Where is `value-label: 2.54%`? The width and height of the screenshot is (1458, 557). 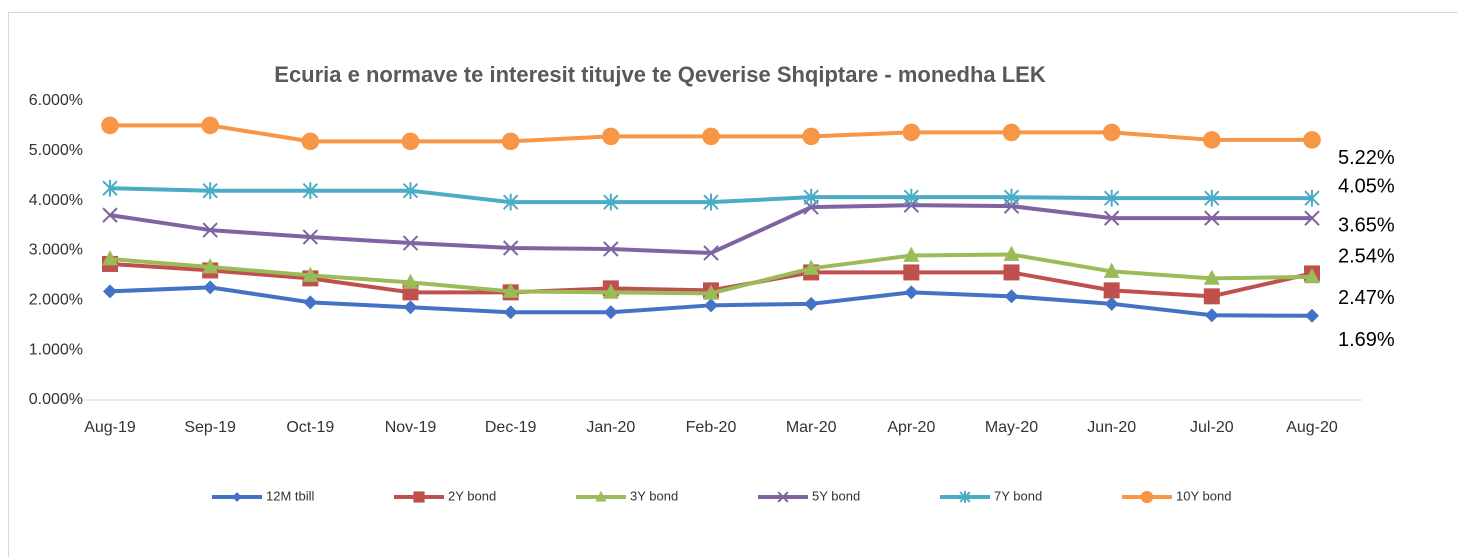
value-label: 2.54% is located at coordinates (1366, 257).